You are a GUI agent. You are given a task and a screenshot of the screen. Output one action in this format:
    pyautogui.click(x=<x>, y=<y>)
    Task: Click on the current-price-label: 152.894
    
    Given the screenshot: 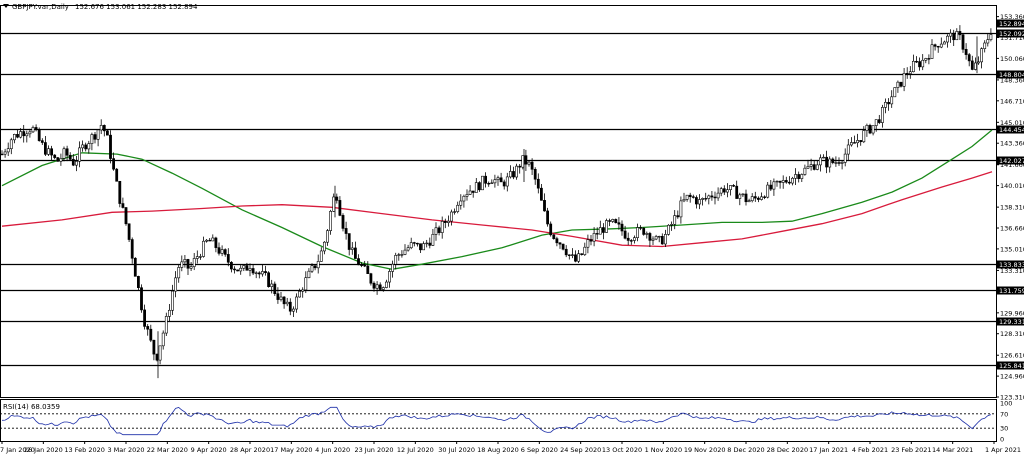 What is the action you would take?
    pyautogui.click(x=1011, y=24)
    